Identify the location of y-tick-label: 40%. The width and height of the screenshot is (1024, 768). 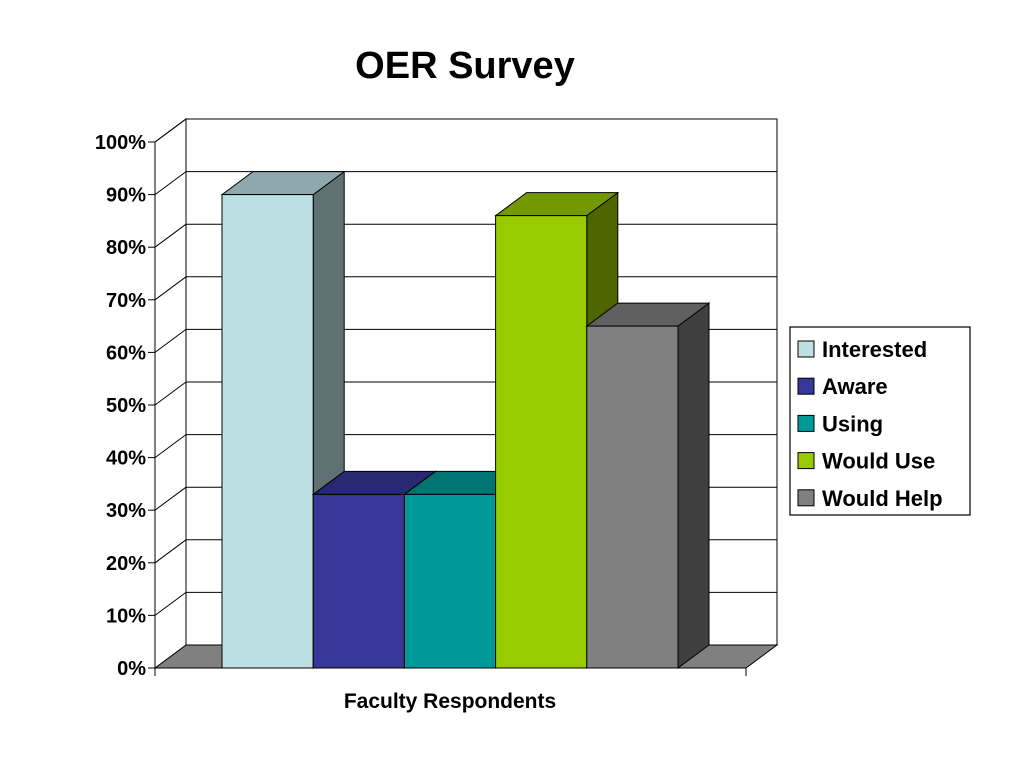
(126, 459).